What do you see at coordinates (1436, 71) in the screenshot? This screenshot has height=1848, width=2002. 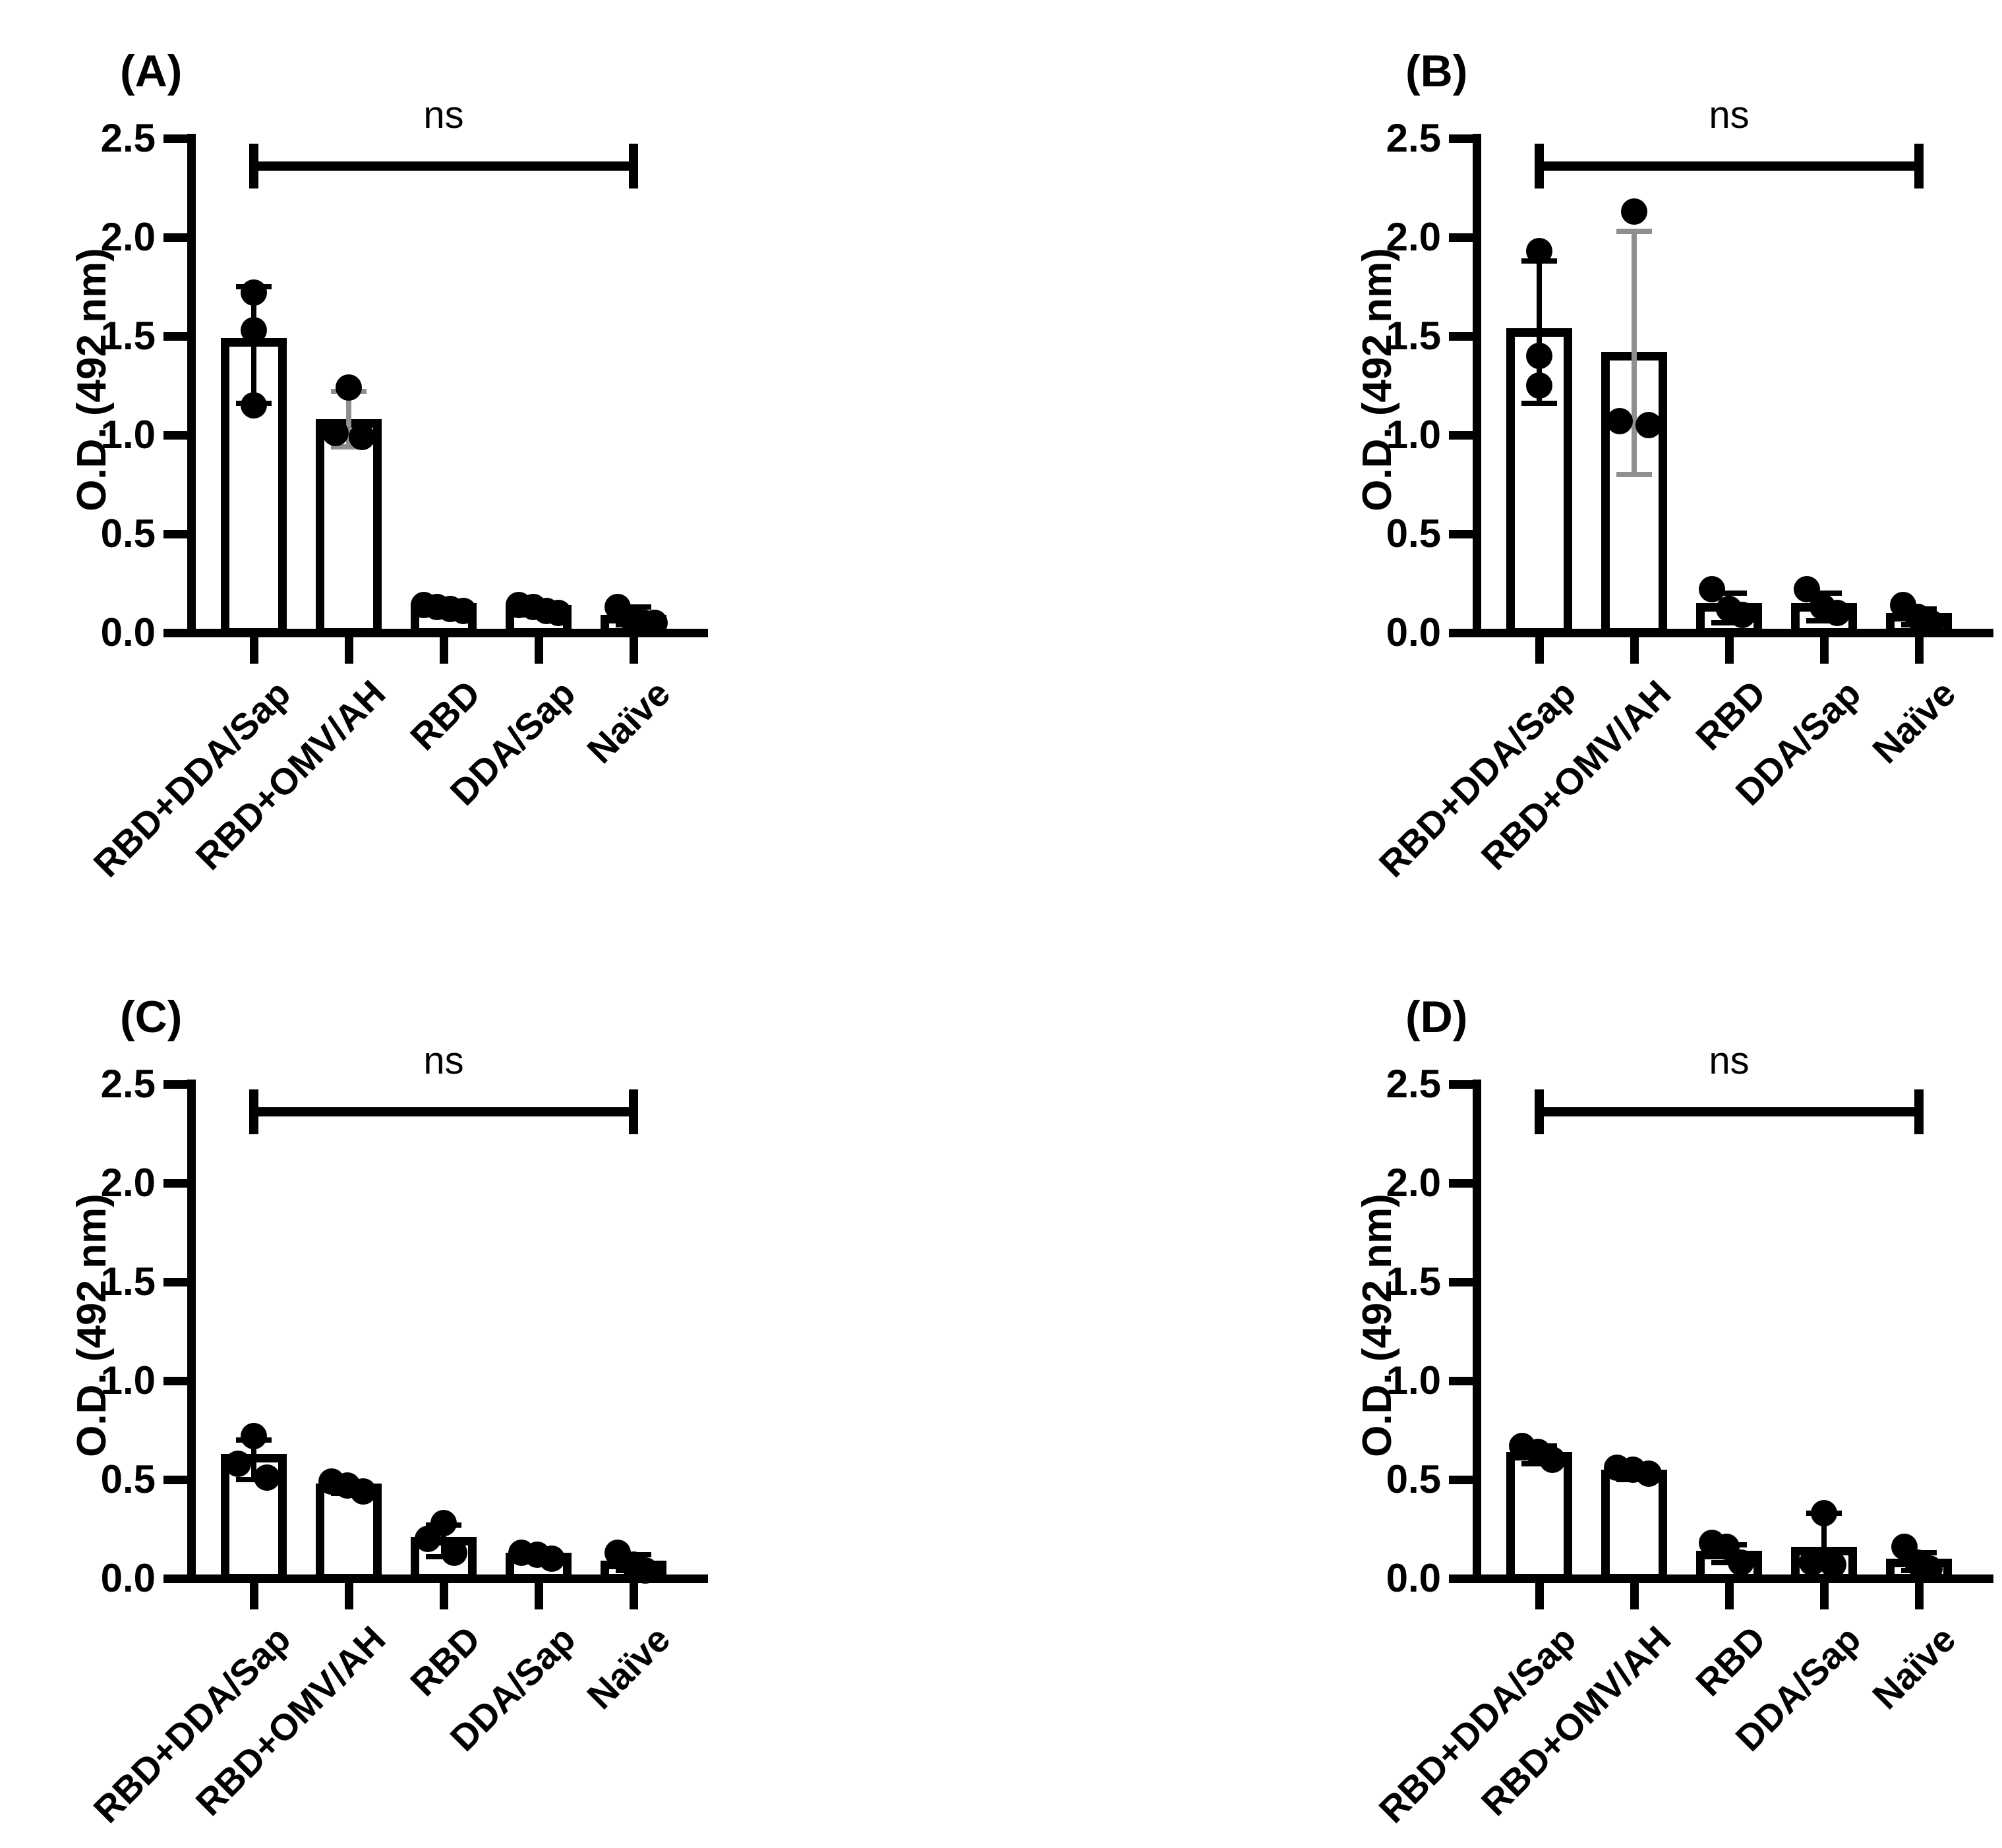 I see `panel-label: (B)` at bounding box center [1436, 71].